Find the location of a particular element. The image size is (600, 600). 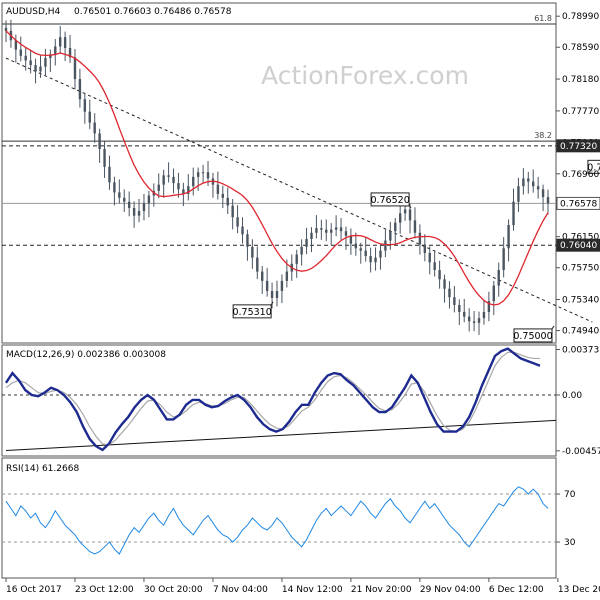

time-tick-label: 7 Nov 04:00 is located at coordinates (240, 590).